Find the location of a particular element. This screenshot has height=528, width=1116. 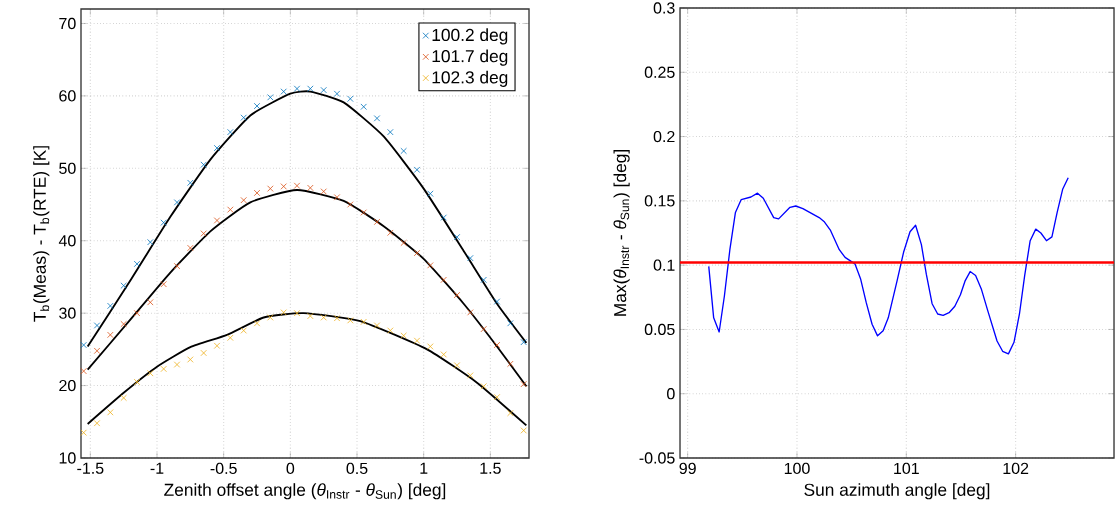

x-tick-label: 102 is located at coordinates (1016, 468).